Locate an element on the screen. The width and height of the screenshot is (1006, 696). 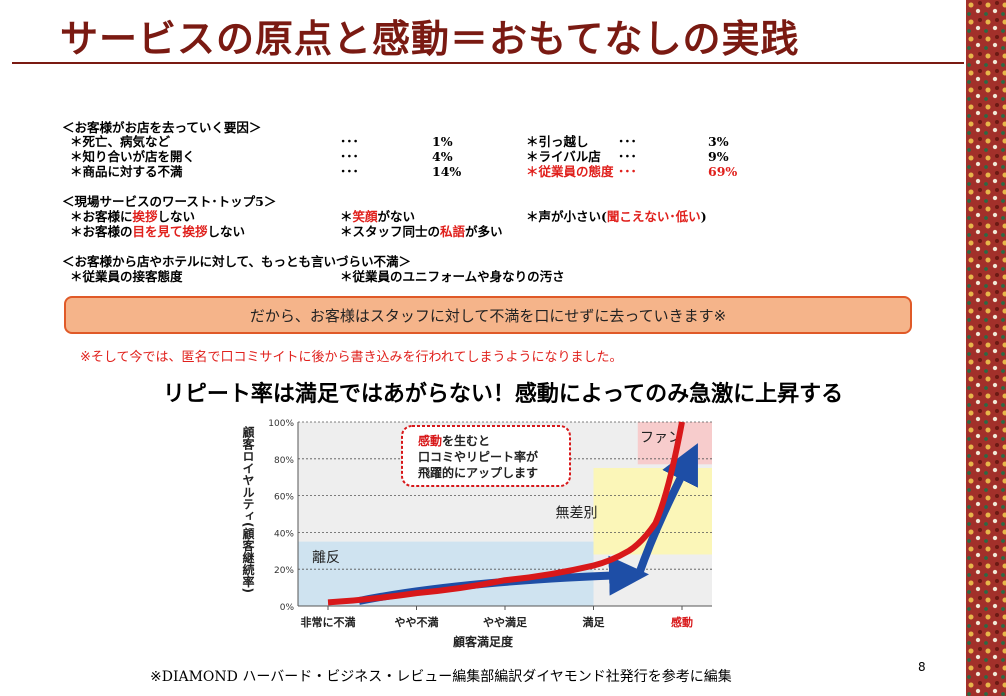
region-label: 無差別 is located at coordinates (577, 514).